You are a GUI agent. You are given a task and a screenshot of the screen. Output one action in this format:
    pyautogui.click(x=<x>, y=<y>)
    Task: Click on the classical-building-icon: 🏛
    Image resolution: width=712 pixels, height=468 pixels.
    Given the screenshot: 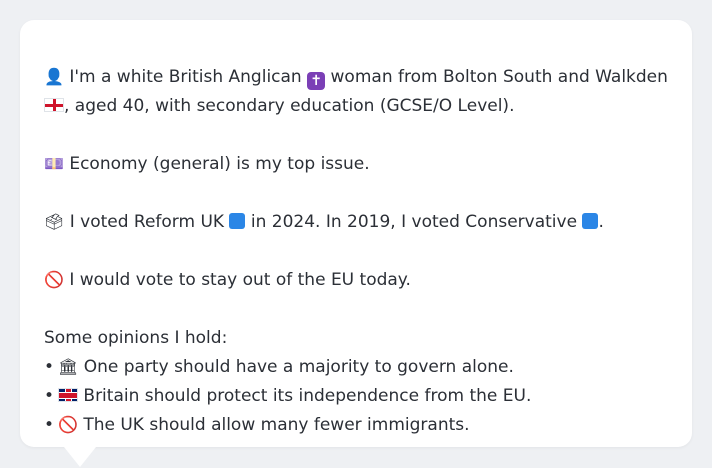 What is the action you would take?
    pyautogui.click(x=68, y=366)
    